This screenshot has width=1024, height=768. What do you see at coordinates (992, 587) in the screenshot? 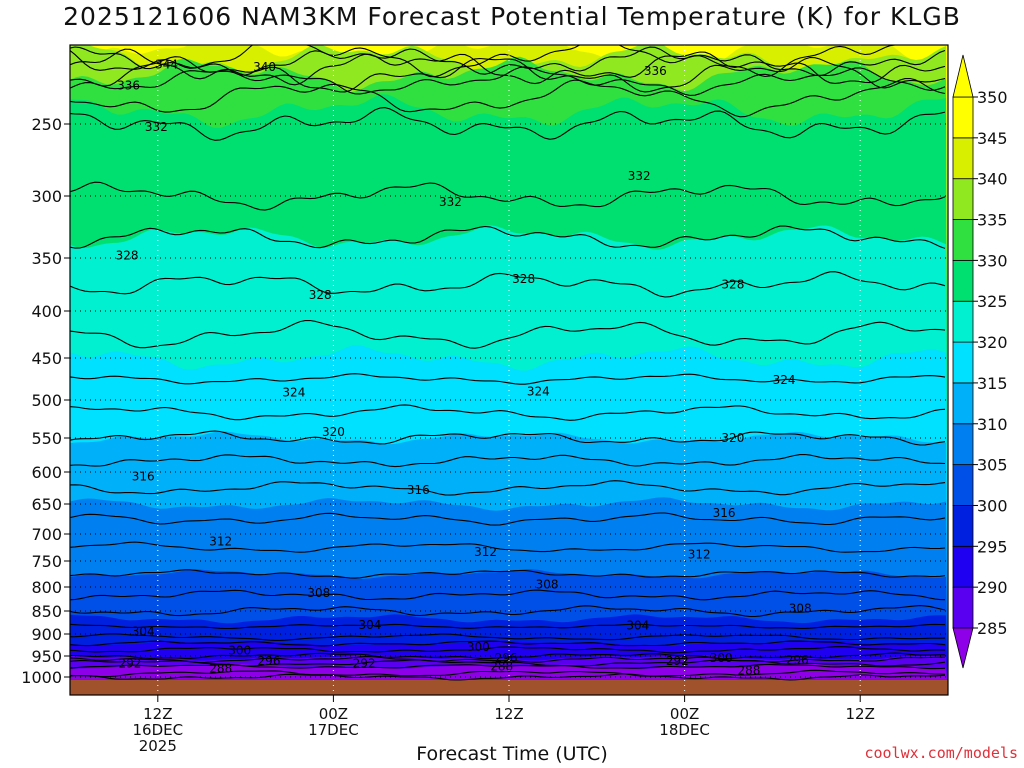
I see `colorbar-label: 290` at bounding box center [992, 587].